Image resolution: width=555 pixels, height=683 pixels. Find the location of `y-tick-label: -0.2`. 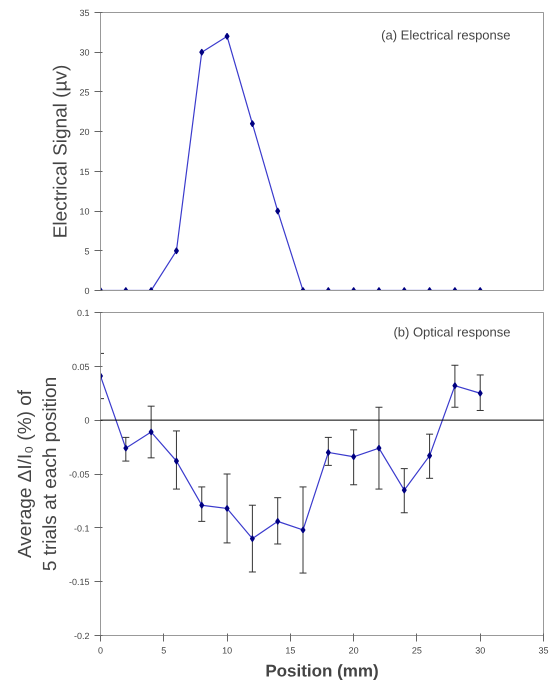

y-tick-label: -0.2 is located at coordinates (82, 636).